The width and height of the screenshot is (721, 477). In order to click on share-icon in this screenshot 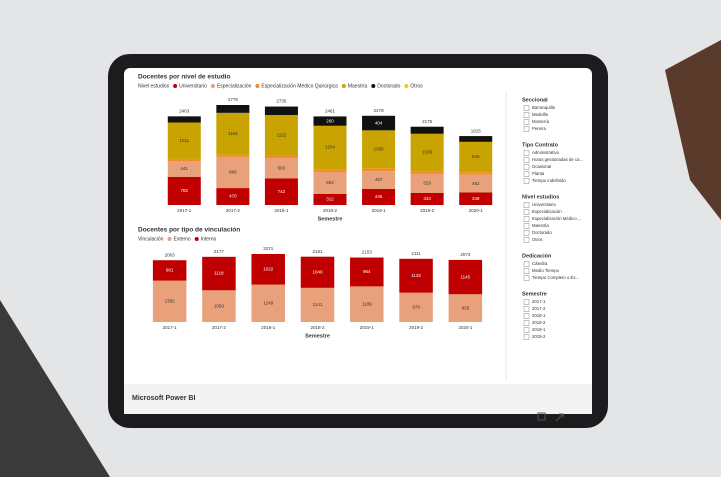, I will do `click(541, 416)`.